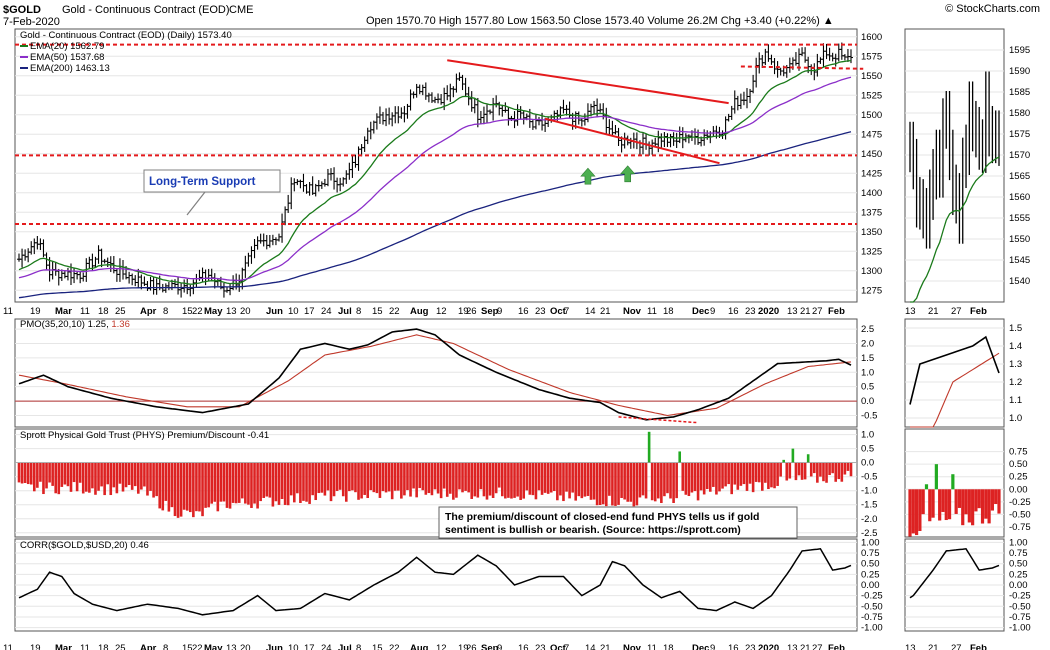 This screenshot has height=650, width=1050. I want to click on corr-y-tick: -0.50, so click(872, 606).